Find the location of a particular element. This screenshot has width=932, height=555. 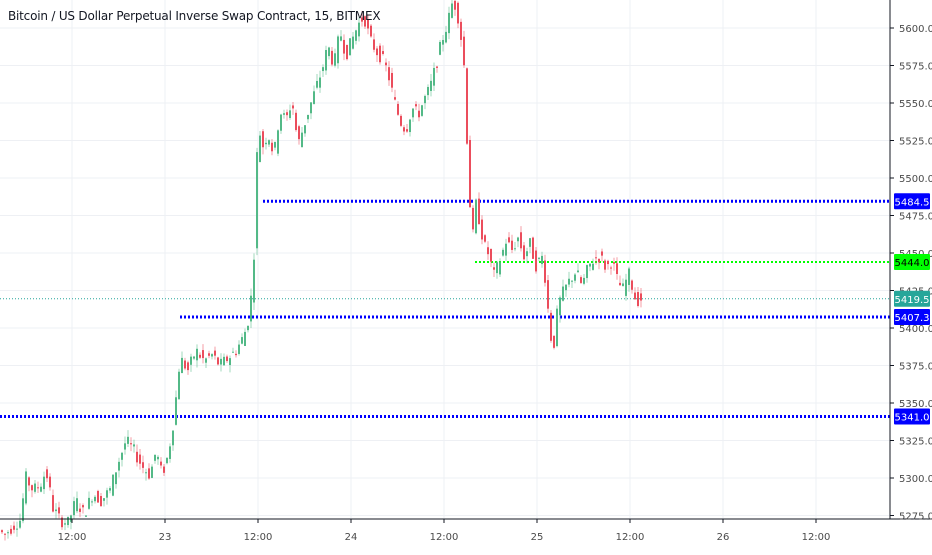

y-tick-label: 5300.0 is located at coordinates (915, 479).